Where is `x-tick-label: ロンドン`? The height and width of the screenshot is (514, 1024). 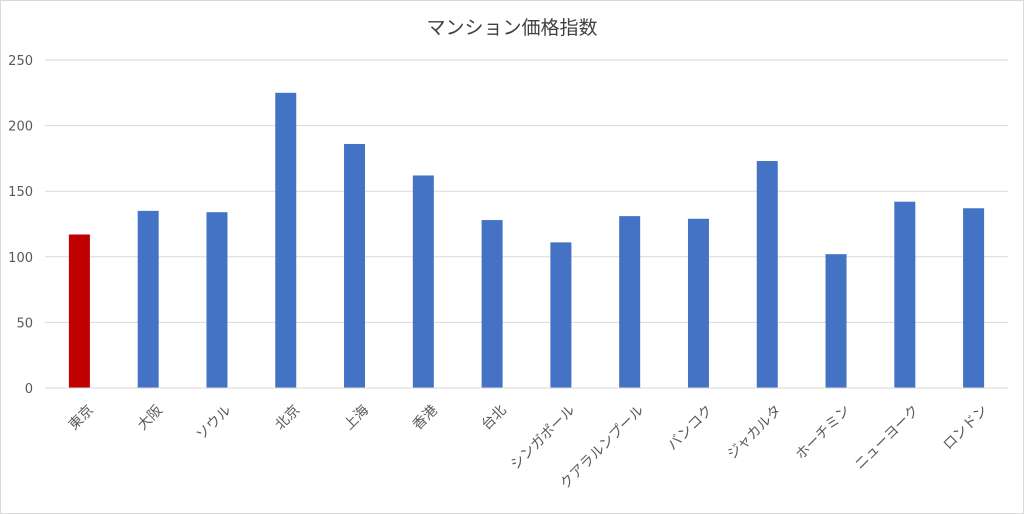
x-tick-label: ロンドン is located at coordinates (965, 427).